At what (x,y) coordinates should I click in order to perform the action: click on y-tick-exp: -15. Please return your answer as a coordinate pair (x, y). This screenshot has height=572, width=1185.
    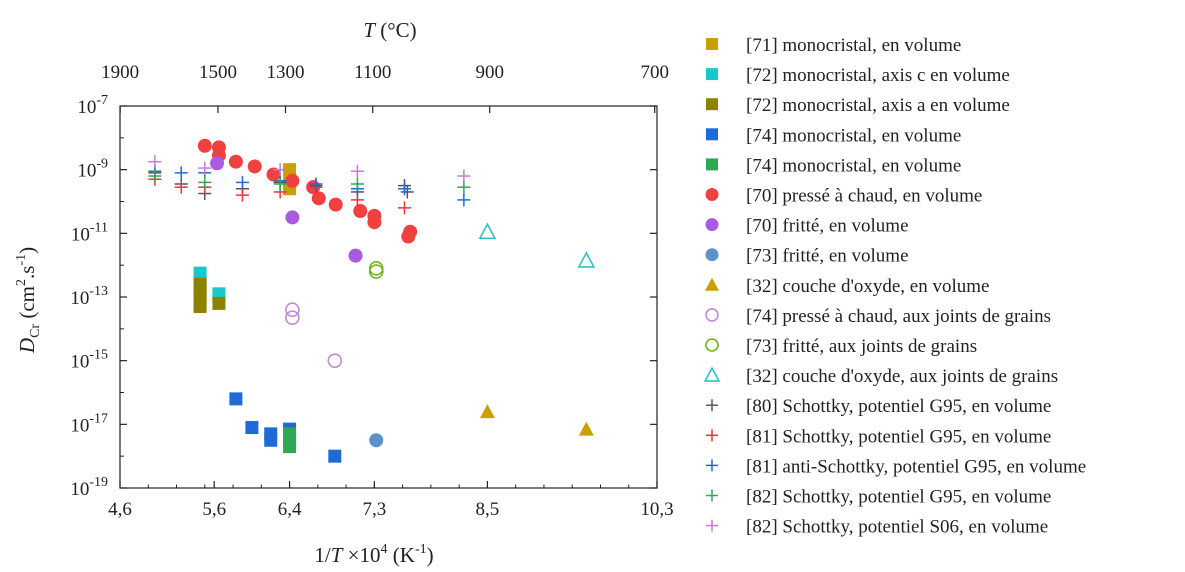
    Looking at the image, I should click on (98, 355).